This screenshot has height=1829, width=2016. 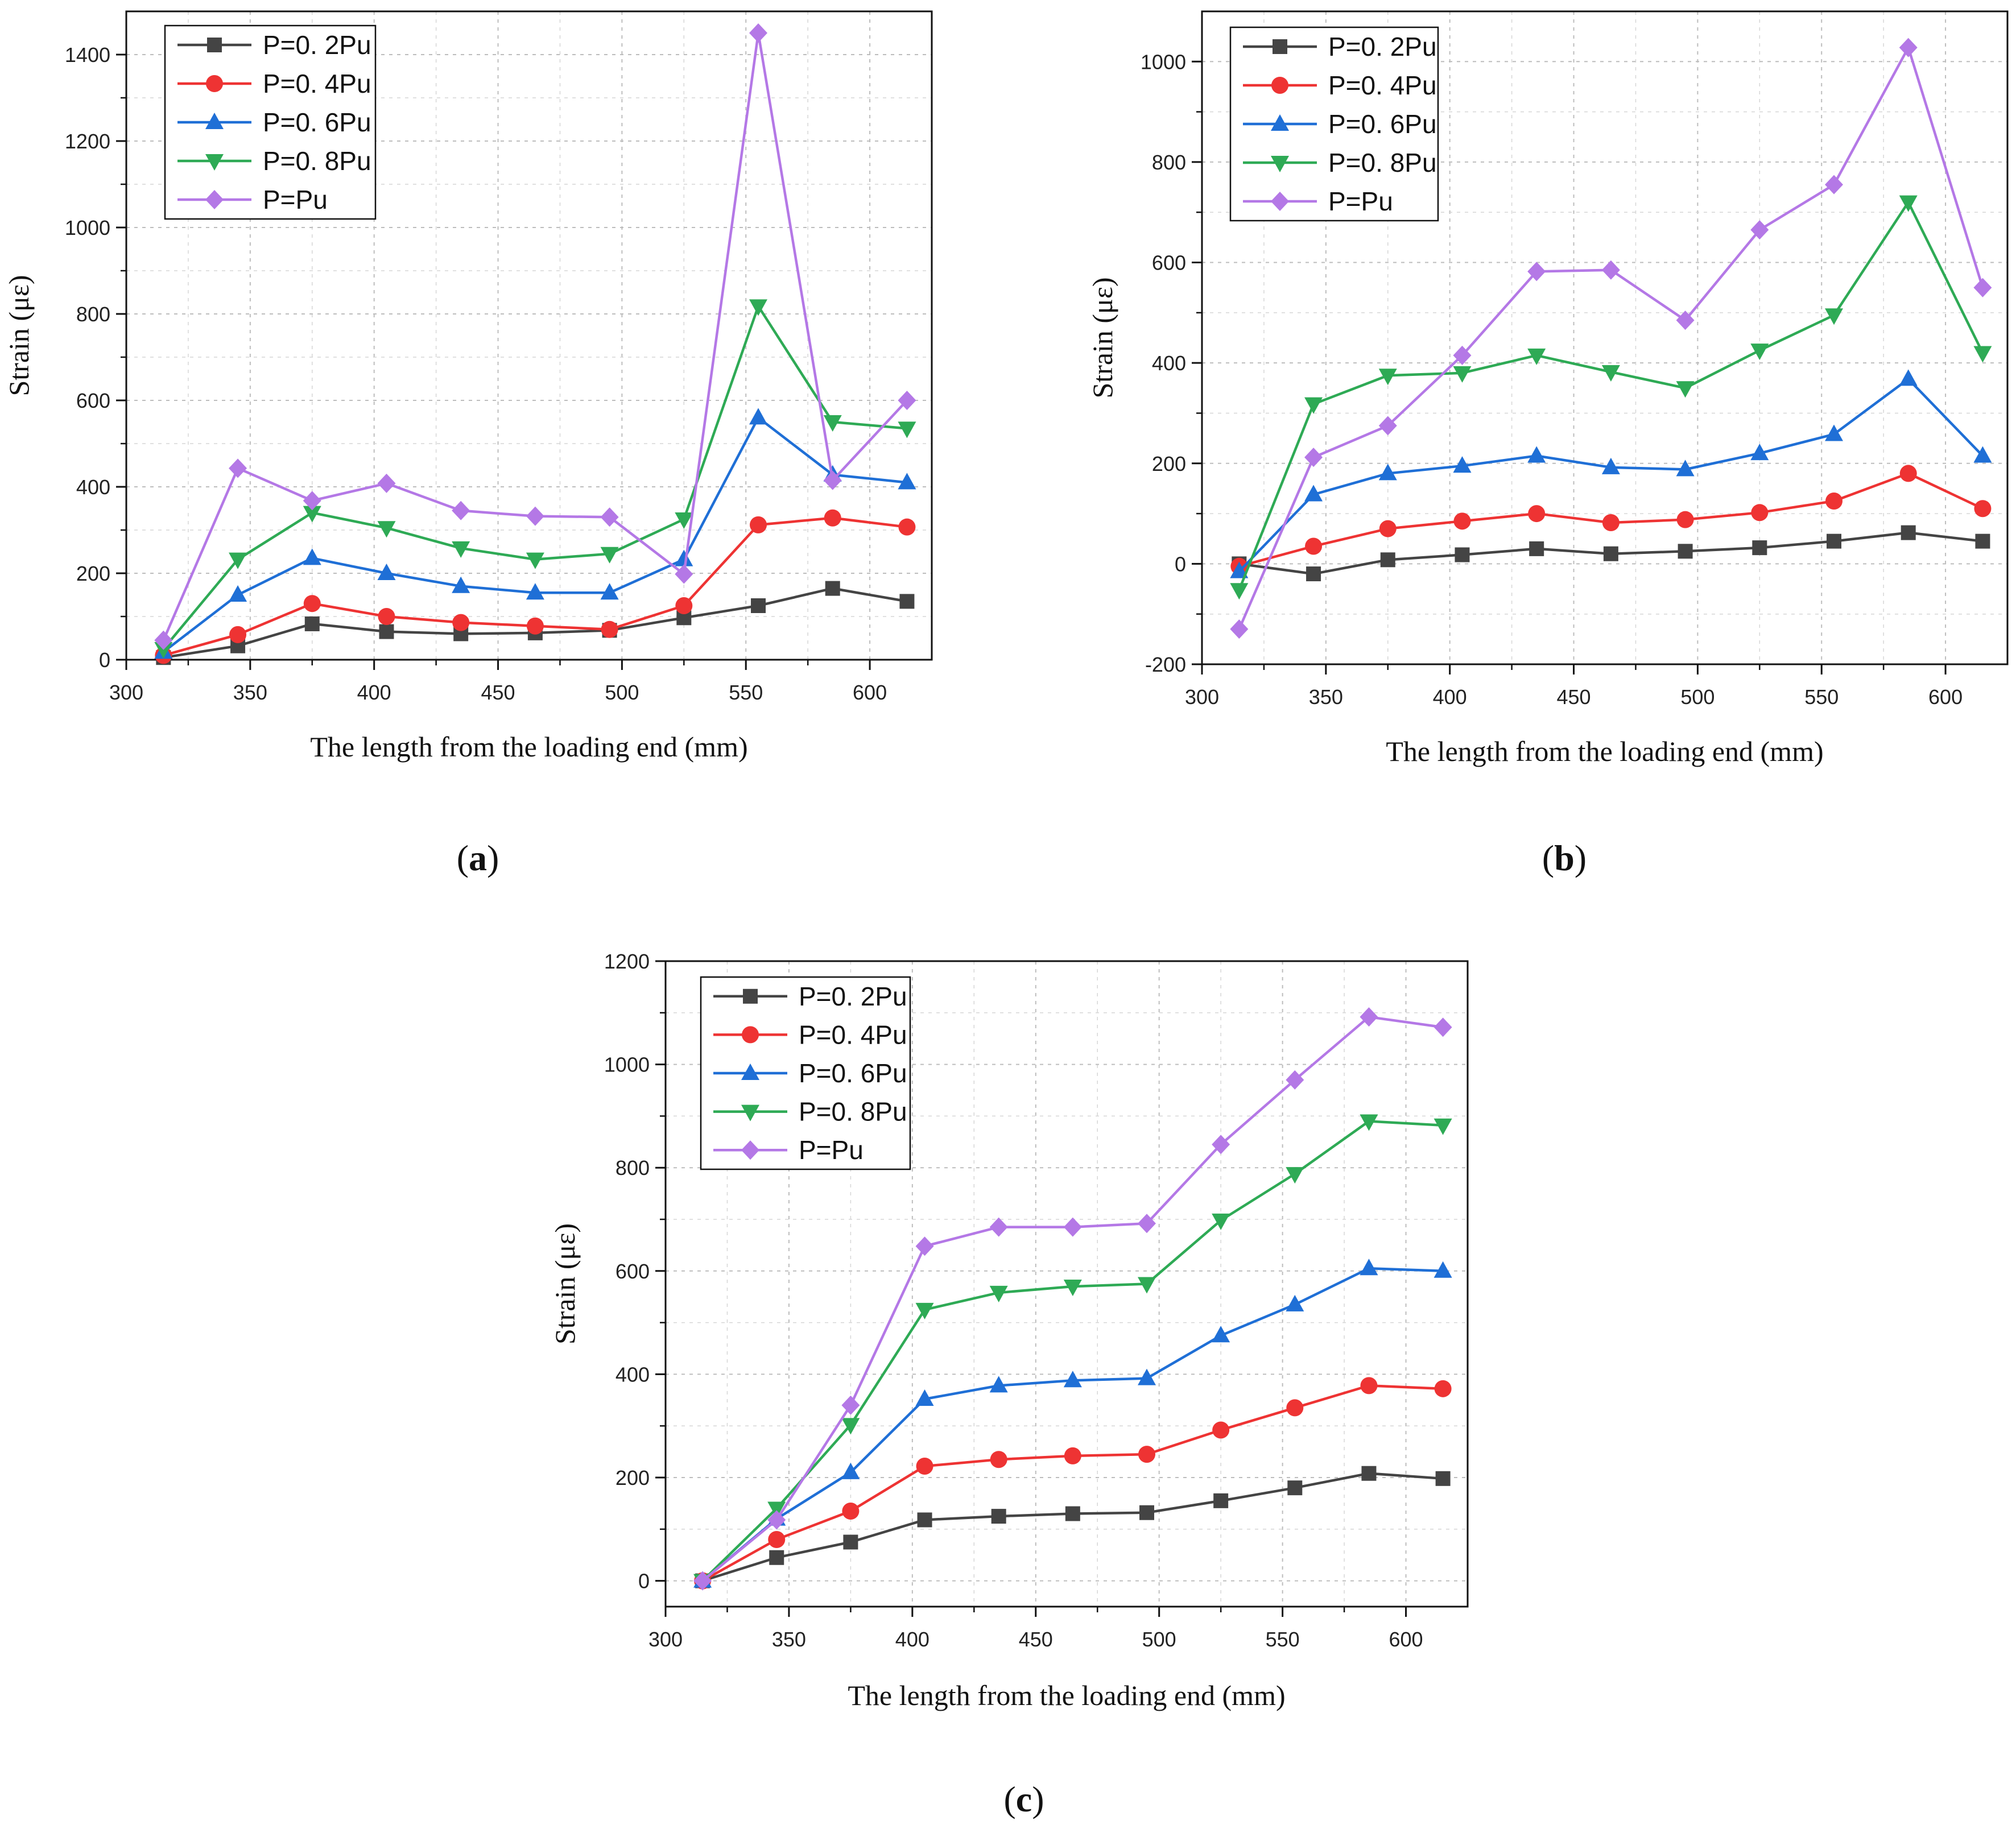 What do you see at coordinates (93, 314) in the screenshot?
I see `y-tick-label: 800` at bounding box center [93, 314].